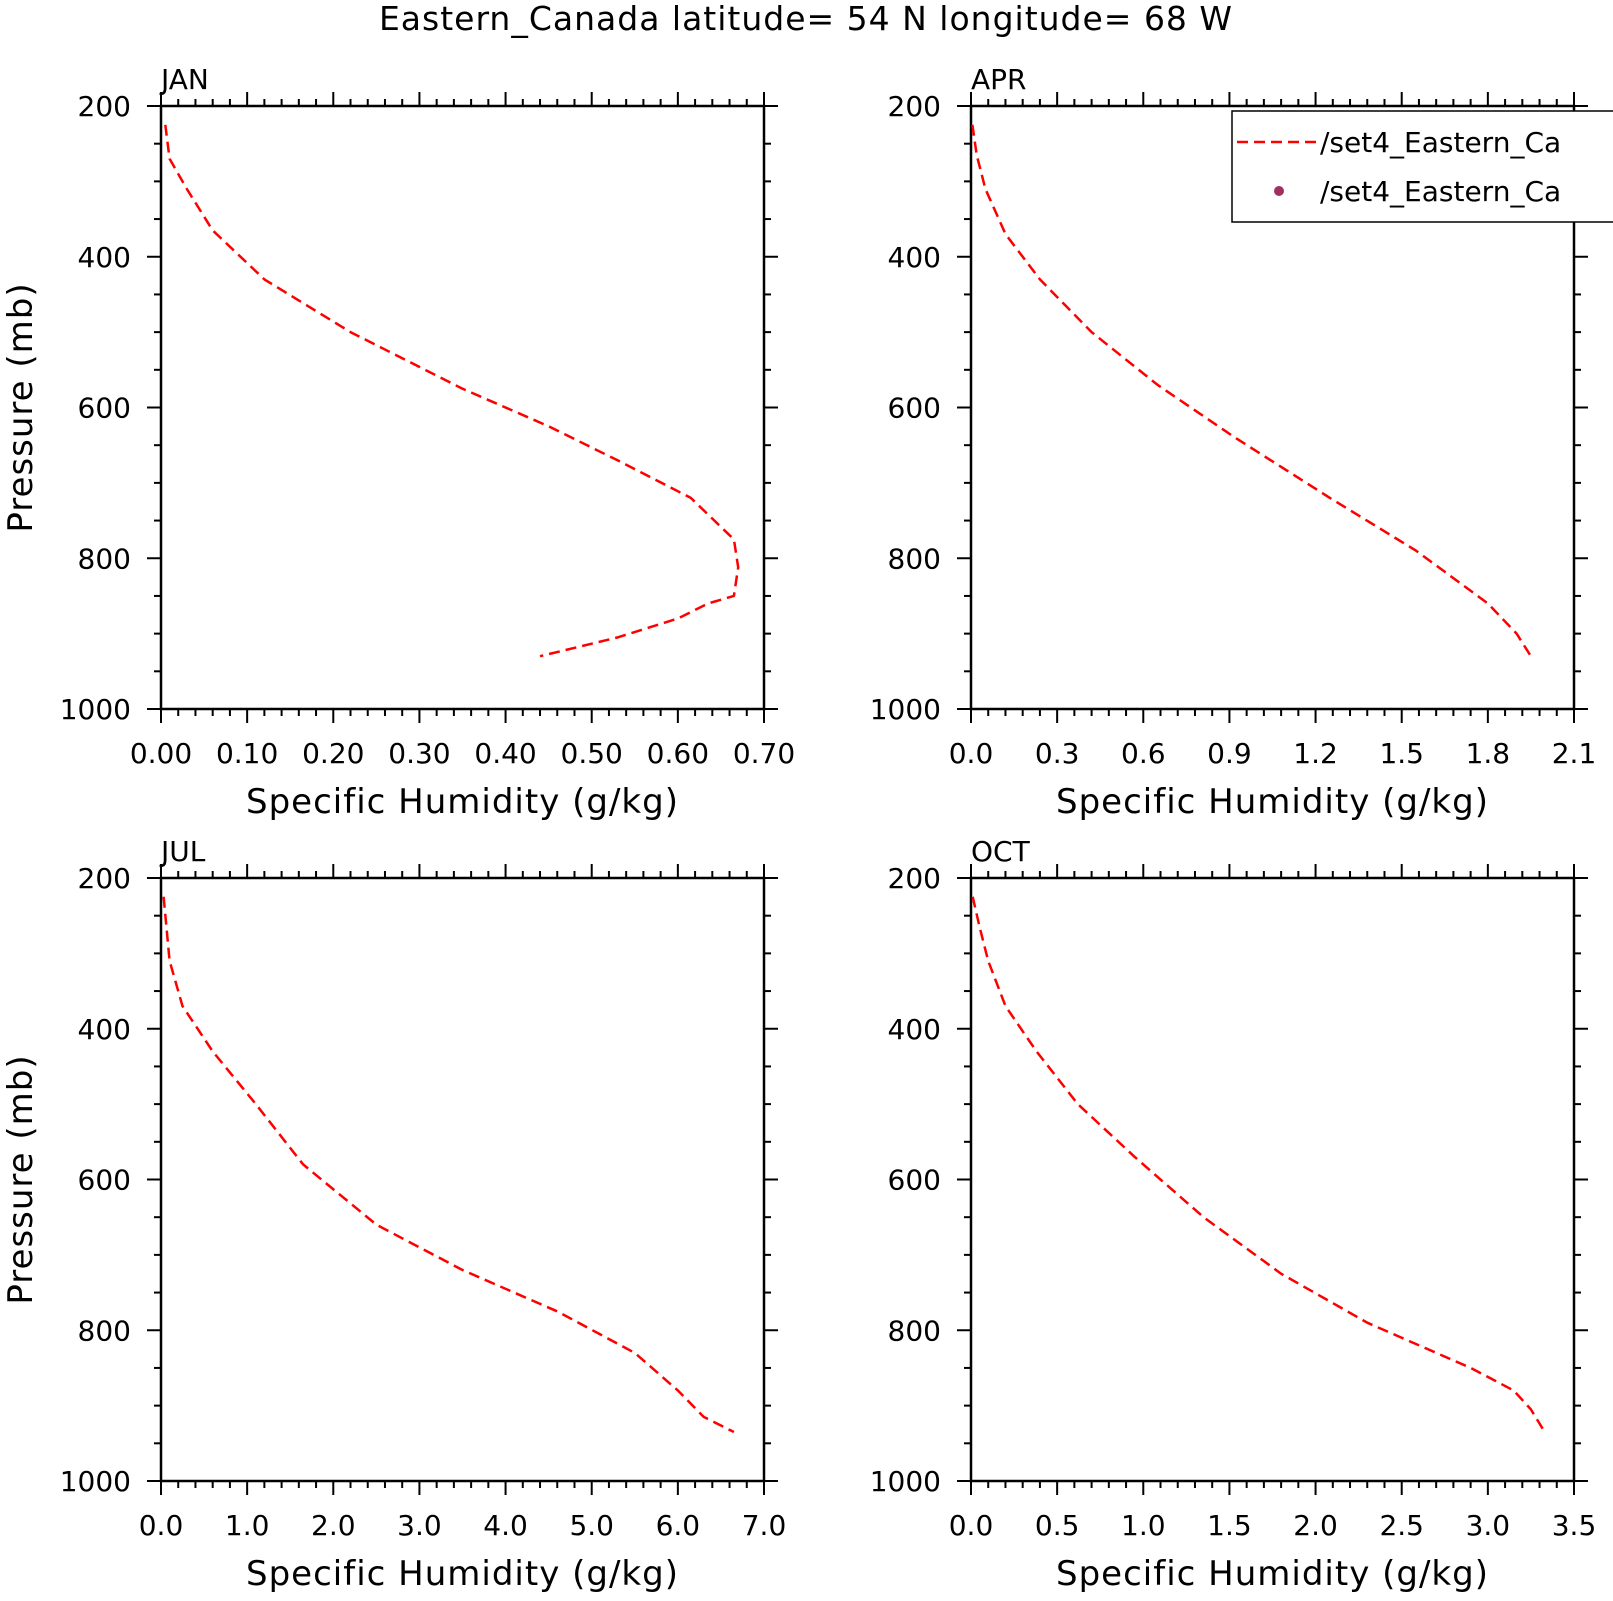  What do you see at coordinates (592, 753) in the screenshot?
I see `x-tick-label: 0.50` at bounding box center [592, 753].